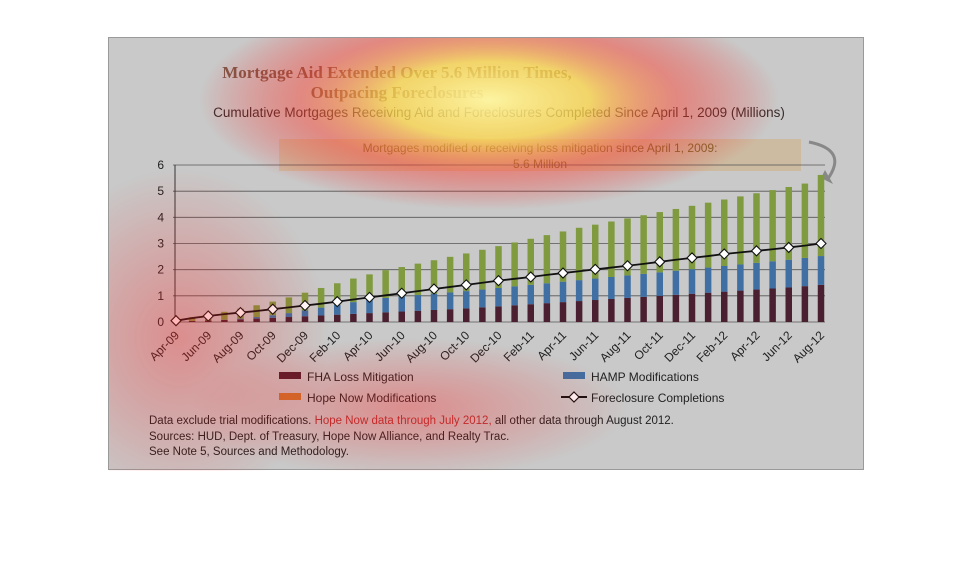 This screenshot has width=974, height=568. Describe the element at coordinates (403, 421) in the screenshot. I see `note-line1-b: Hope Now data through July 2012,` at that location.